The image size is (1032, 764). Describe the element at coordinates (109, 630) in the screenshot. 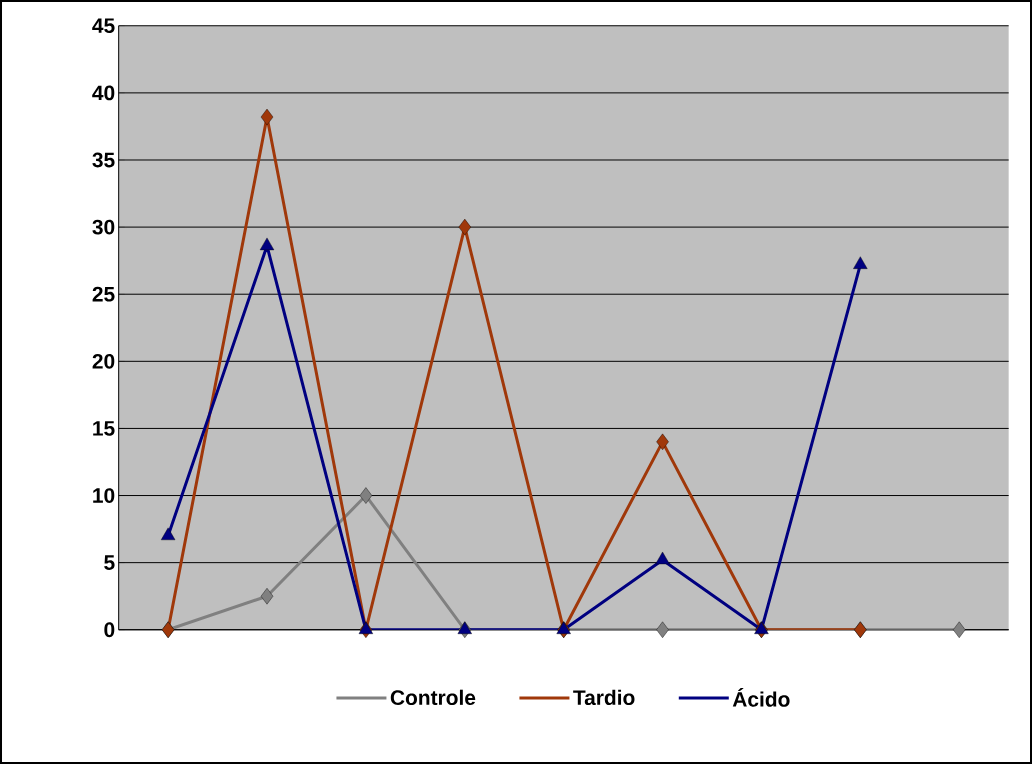

I see `y-tick-label: 0` at that location.